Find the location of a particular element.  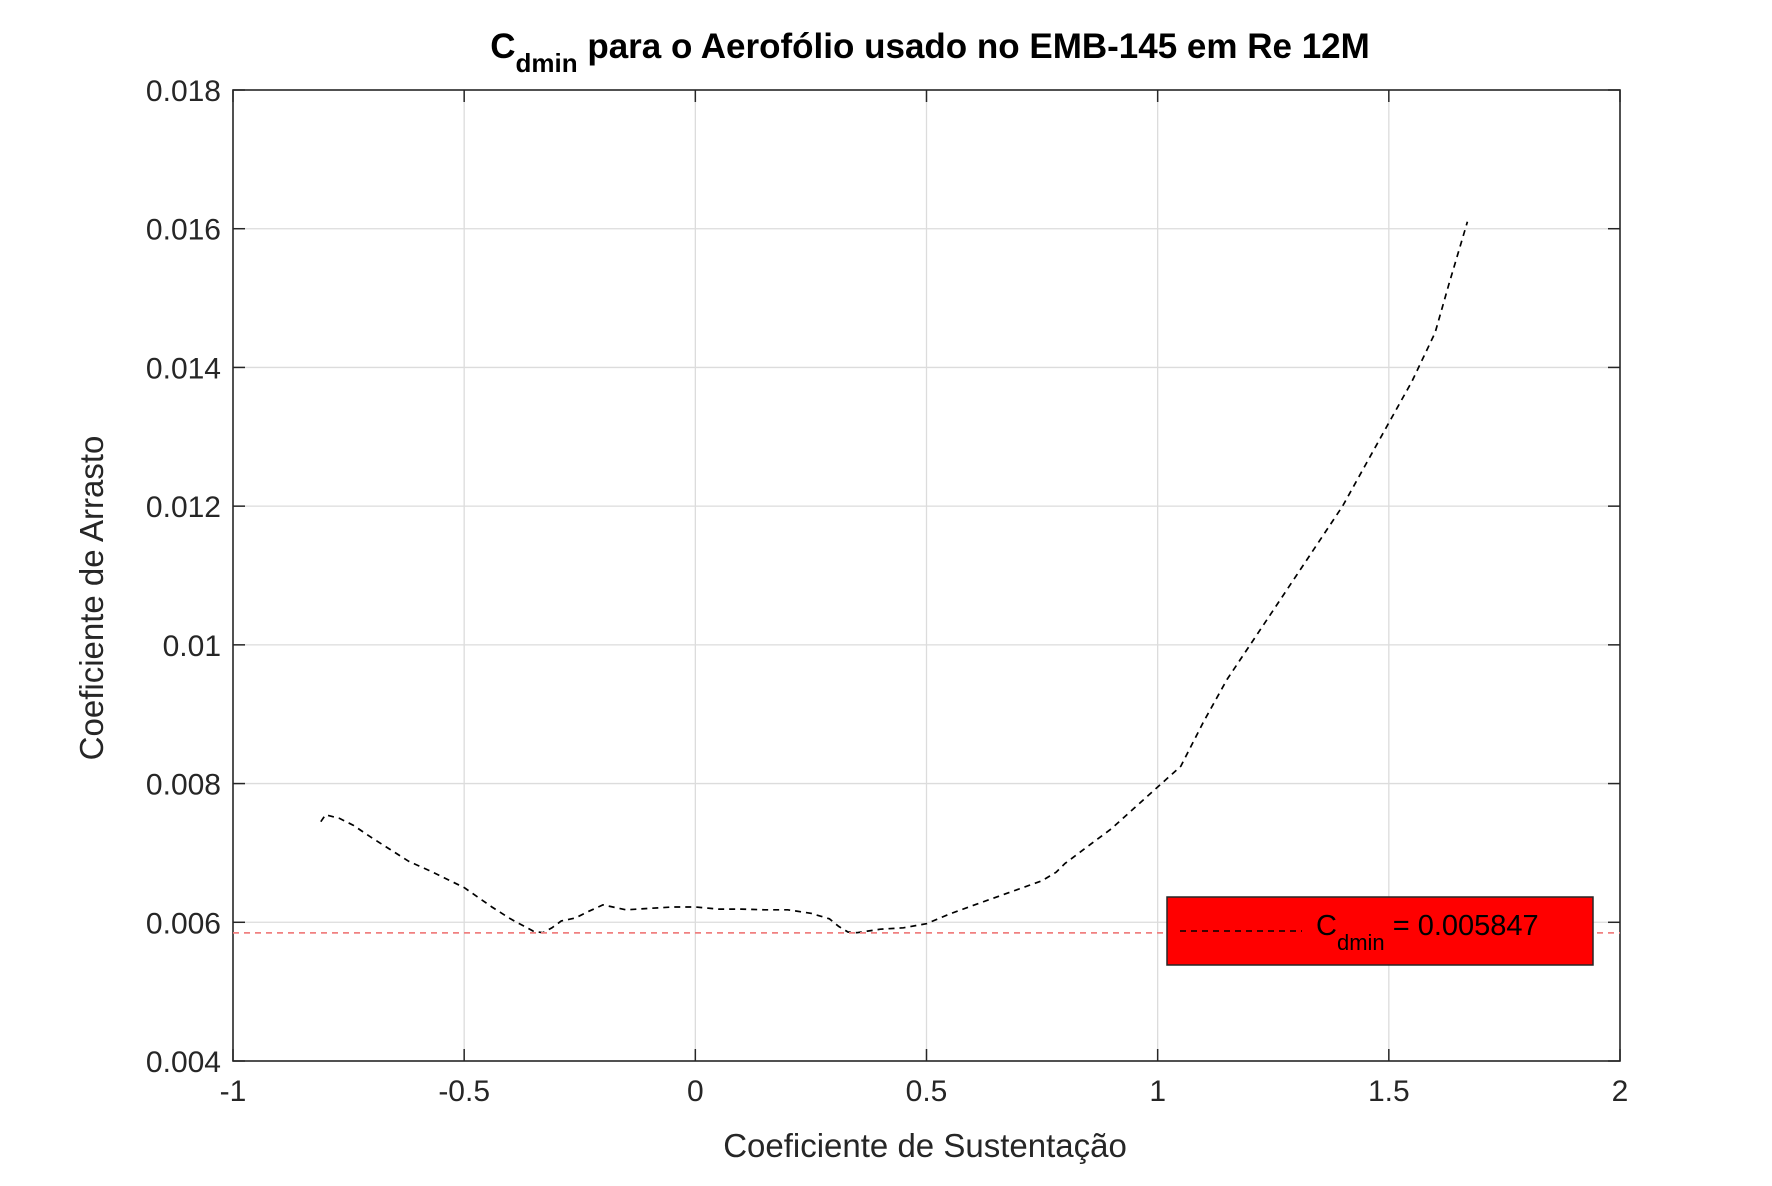

x-tick-label: 0 is located at coordinates (695, 1091).